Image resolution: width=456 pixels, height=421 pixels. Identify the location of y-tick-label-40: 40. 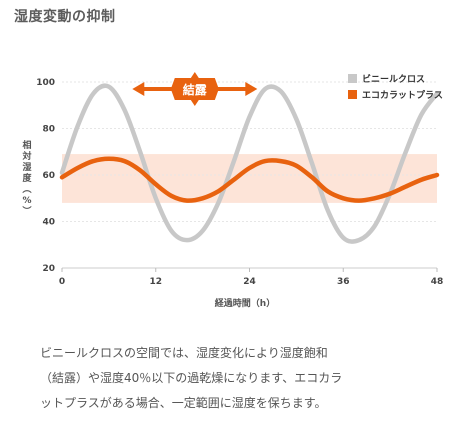
(48, 223).